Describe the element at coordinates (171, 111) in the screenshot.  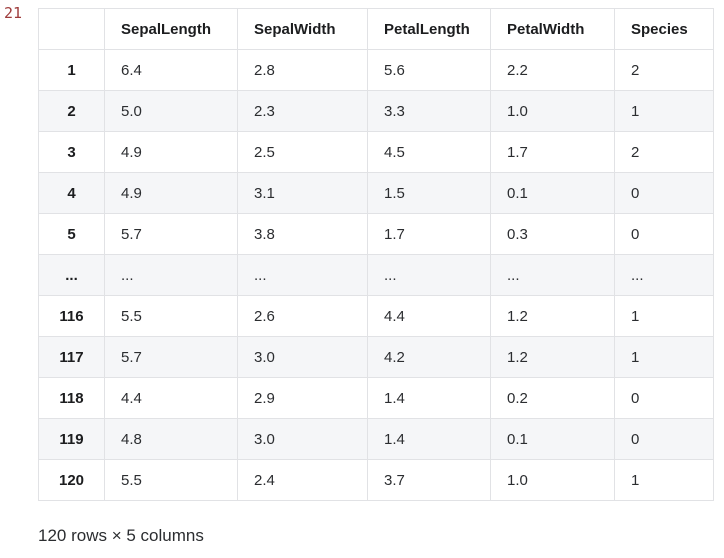
I see `table-cell: 5.0` at that location.